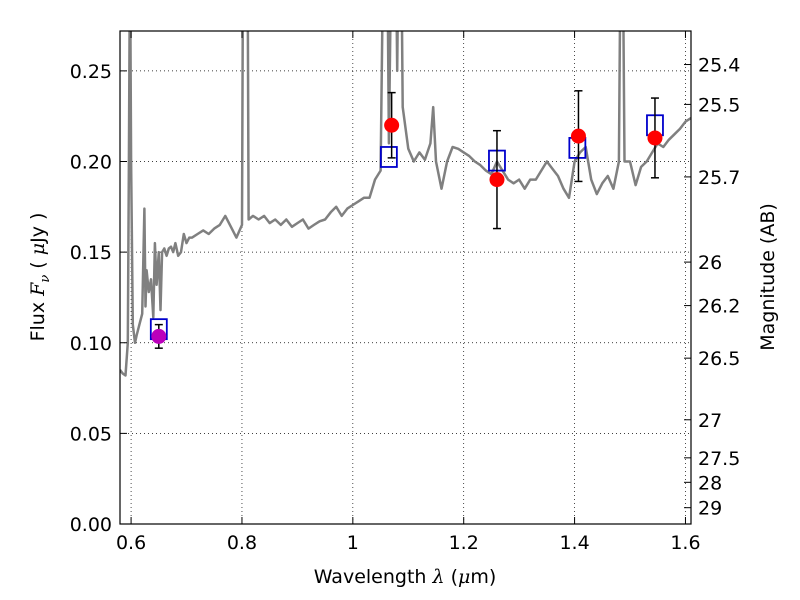 This screenshot has width=800, height=600. Describe the element at coordinates (91, 298) in the screenshot. I see `y-tick-labels: 0.00 0.05 0.10 0.15 0.20 0.25` at that location.